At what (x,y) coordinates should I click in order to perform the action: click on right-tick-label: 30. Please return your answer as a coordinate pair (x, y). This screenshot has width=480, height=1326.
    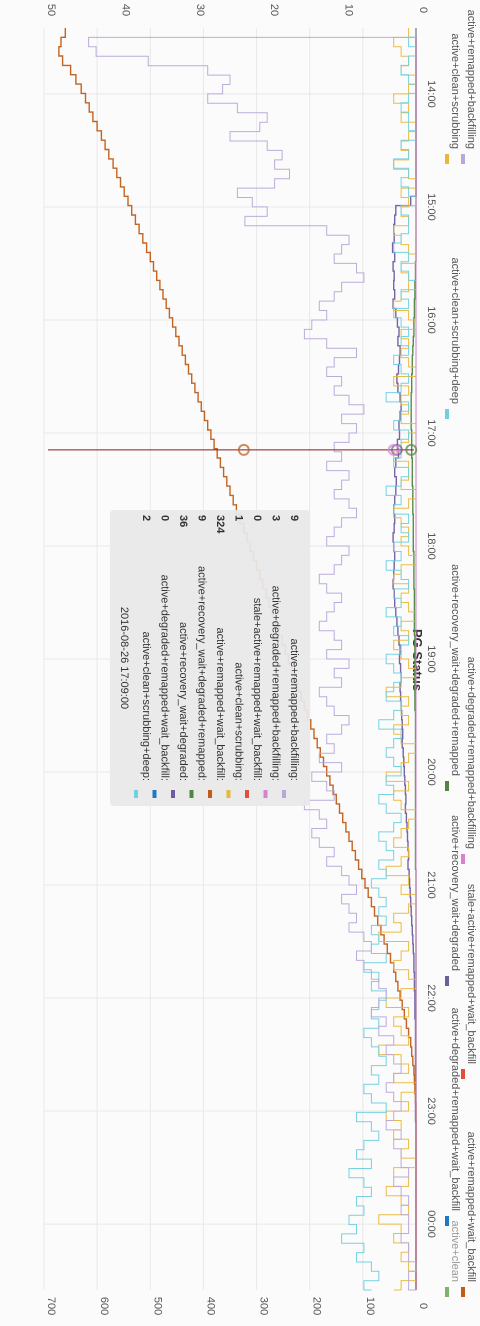
    Looking at the image, I should click on (200, 10).